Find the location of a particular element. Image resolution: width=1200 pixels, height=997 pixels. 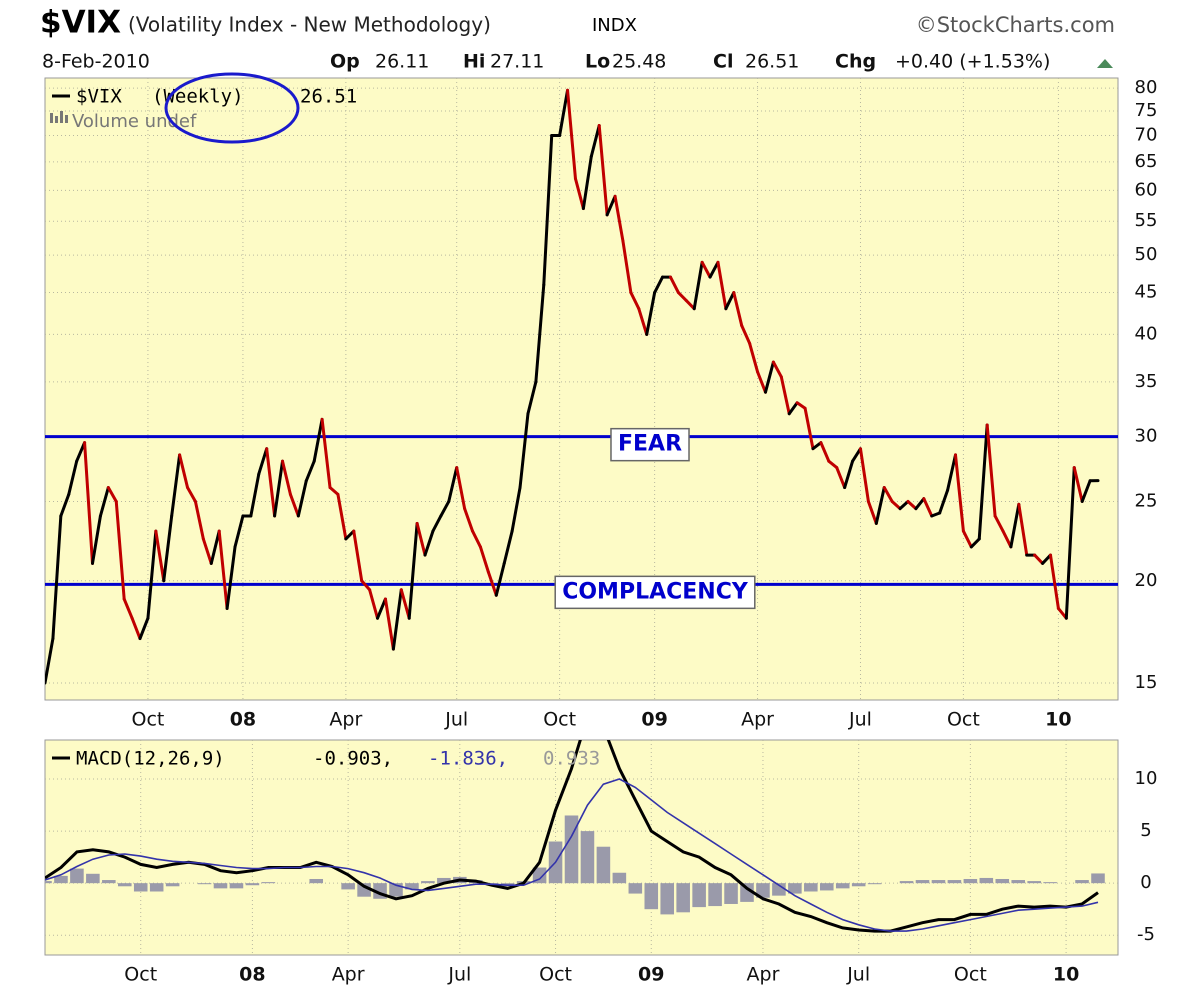

legend-value: -1.836, is located at coordinates (468, 759).